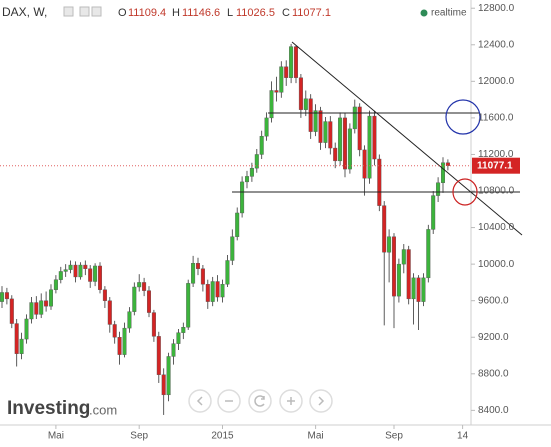  I want to click on last-price-label: 11077.1, so click(495, 165).